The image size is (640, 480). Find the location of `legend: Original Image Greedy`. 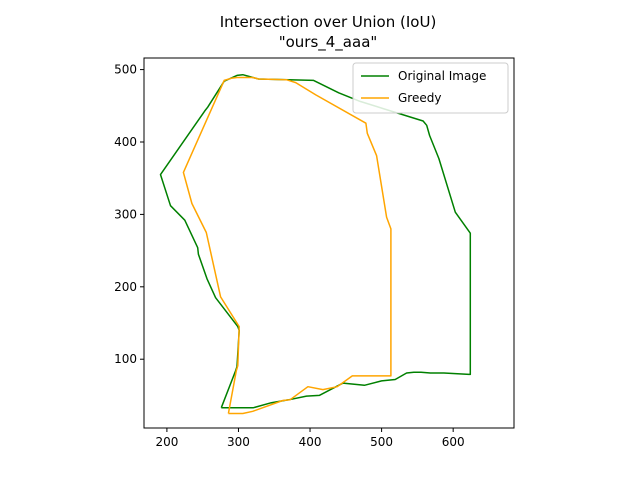

legend: Original Image Greedy is located at coordinates (430, 88).